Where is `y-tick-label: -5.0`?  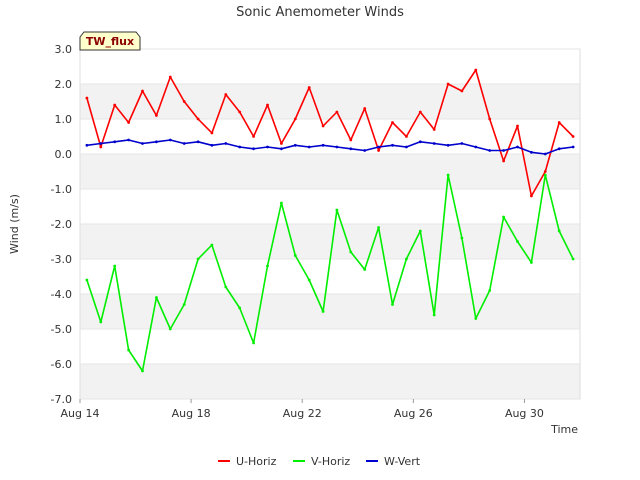 y-tick-label: -5.0 is located at coordinates (61, 329).